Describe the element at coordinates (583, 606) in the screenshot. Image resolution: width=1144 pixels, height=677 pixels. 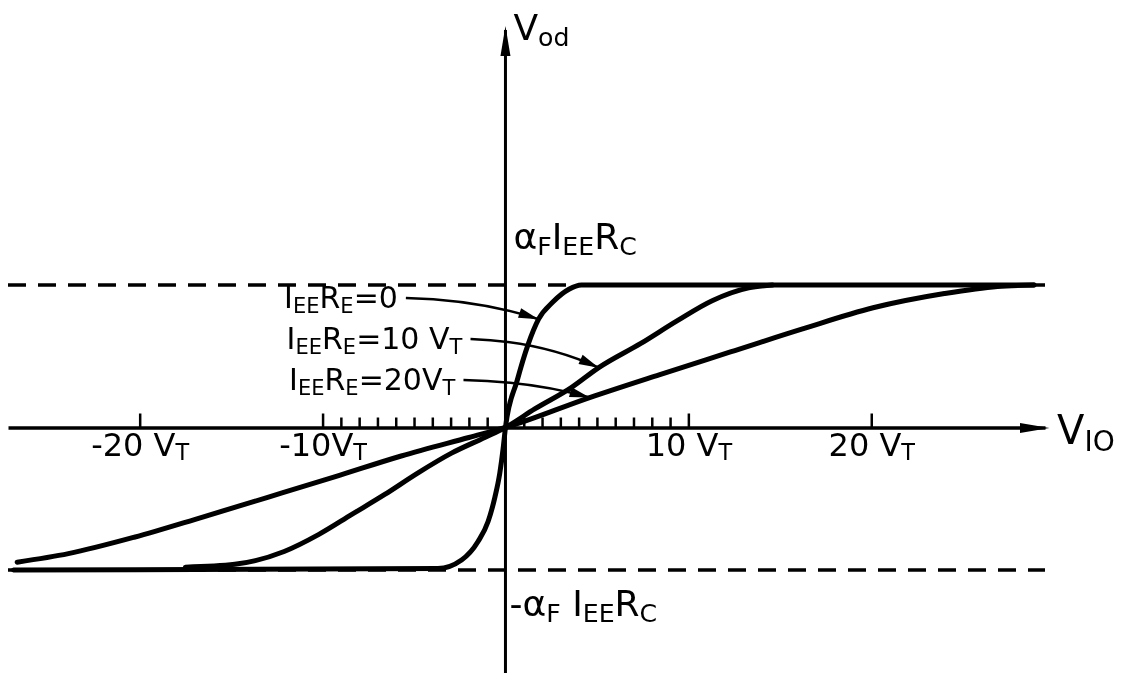
I see `ref-line-label: -α$_{F}$ I$_{EE}$R$_{C}$` at that location.